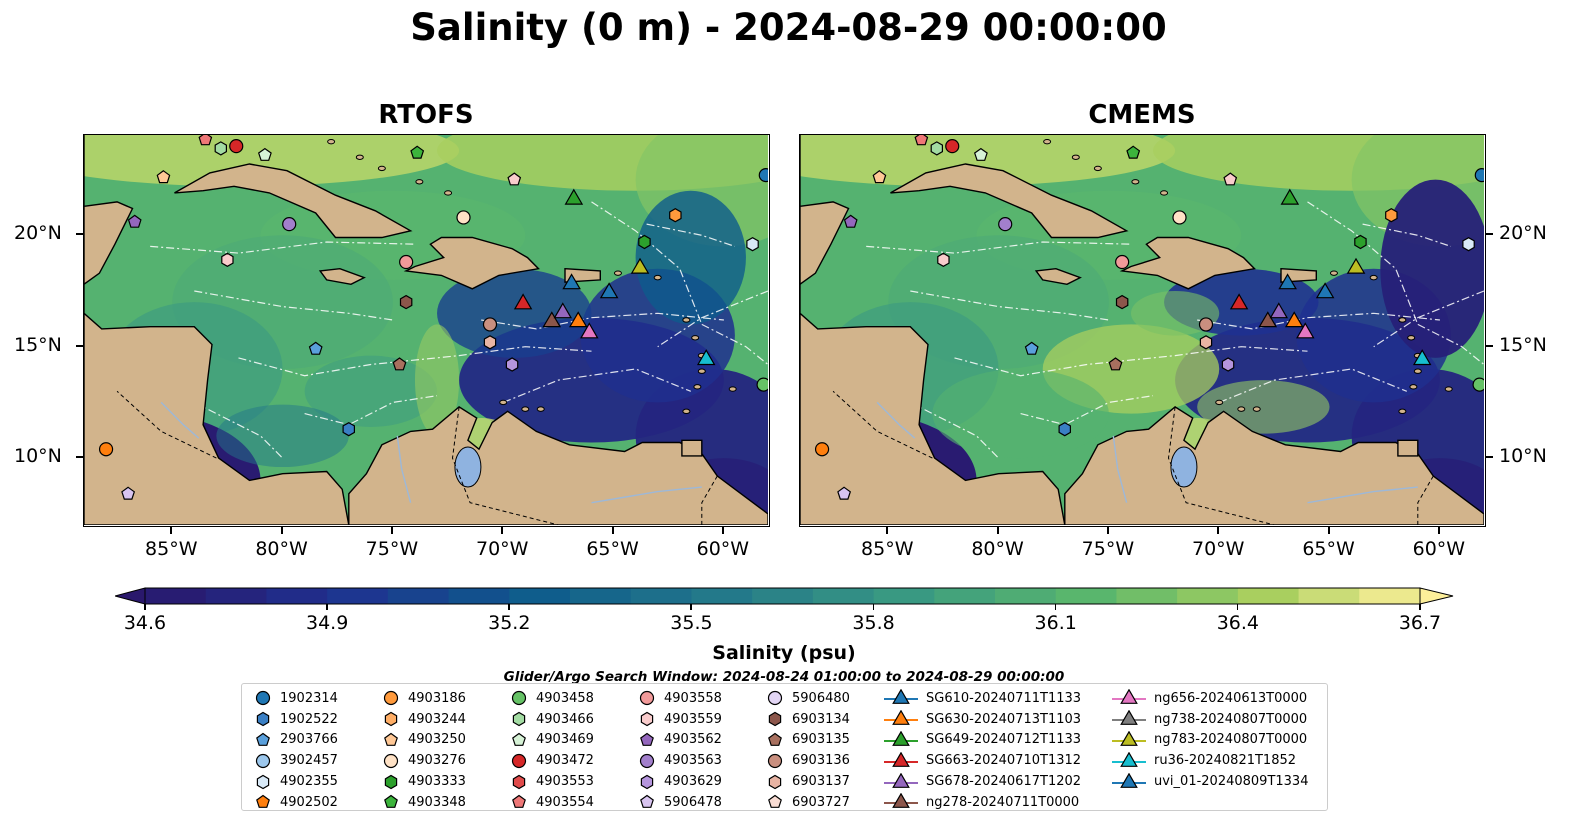 Image resolution: width=1577 pixels, height=829 pixels. What do you see at coordinates (424, 781) in the screenshot?
I see `legend-item: 4903333` at bounding box center [424, 781].